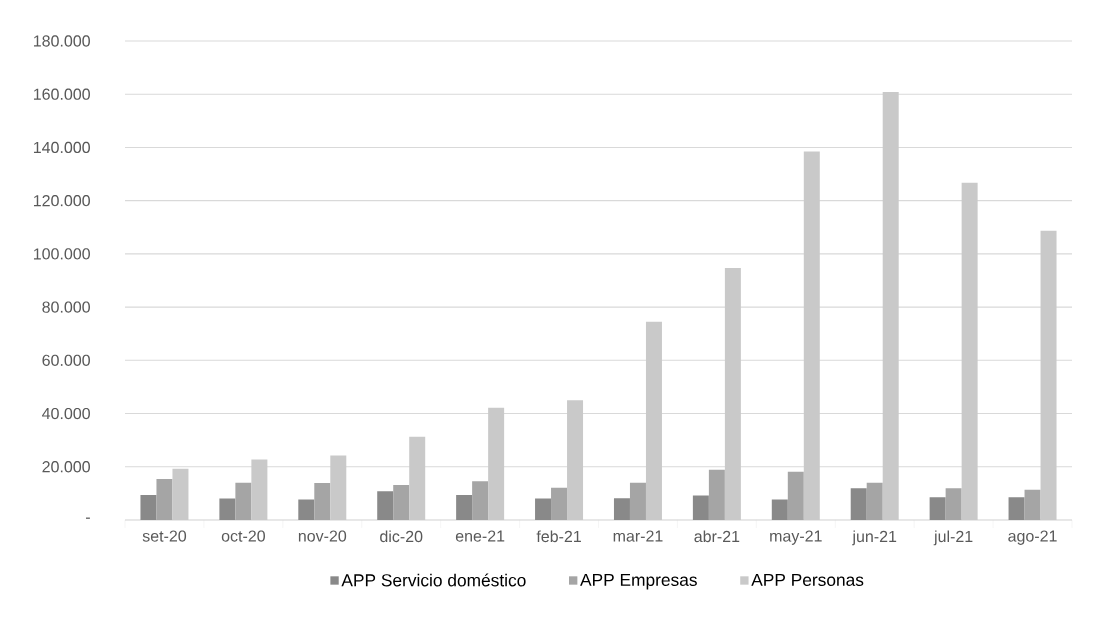  I want to click on legend-label: APP Empresas, so click(638, 581).